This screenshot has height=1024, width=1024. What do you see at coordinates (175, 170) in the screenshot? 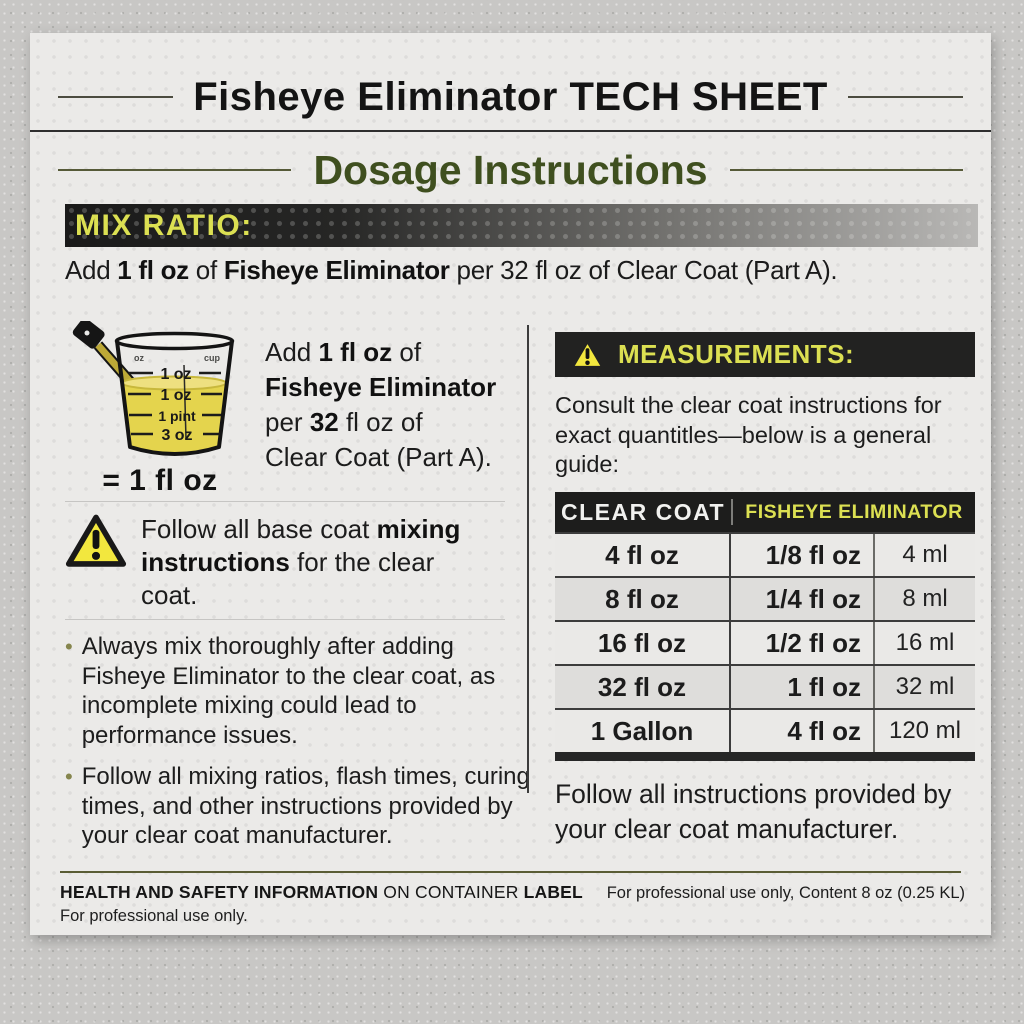
I see `subtitle-left-rule` at bounding box center [175, 170].